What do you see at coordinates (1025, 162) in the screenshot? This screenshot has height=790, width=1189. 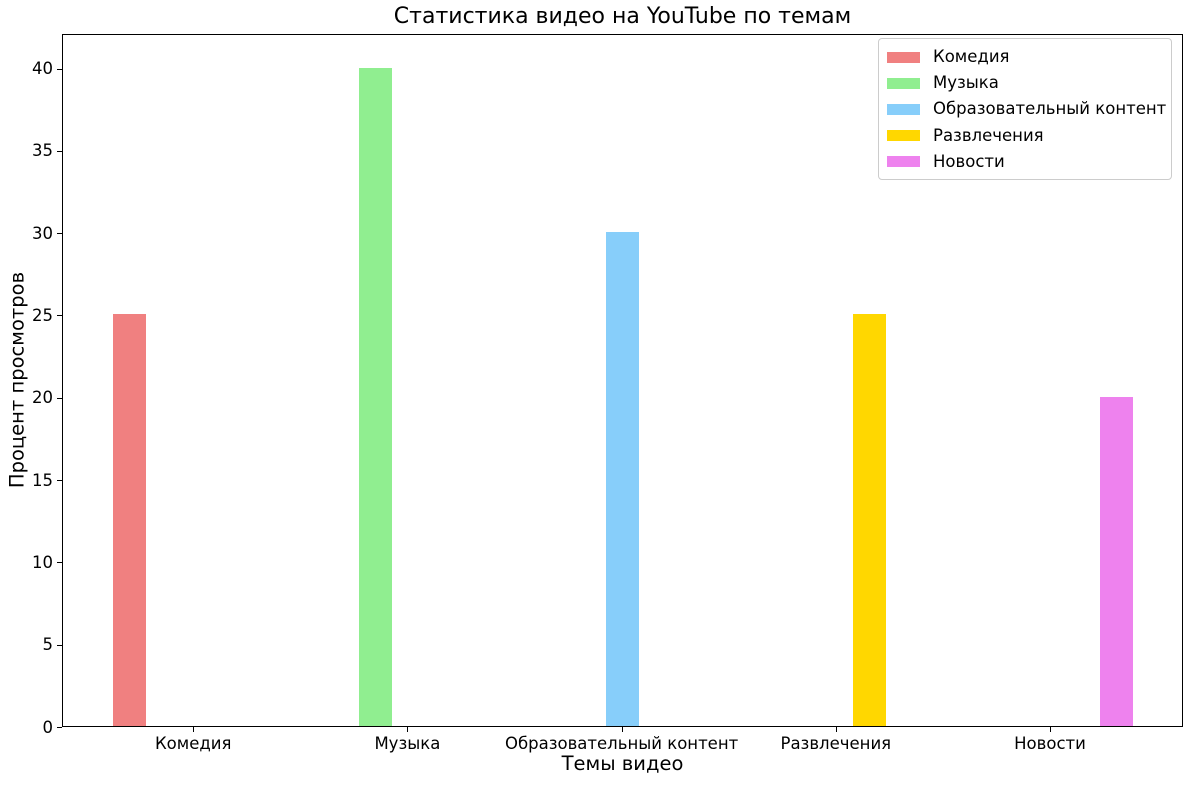 I see `legend-entry-4: Новости` at bounding box center [1025, 162].